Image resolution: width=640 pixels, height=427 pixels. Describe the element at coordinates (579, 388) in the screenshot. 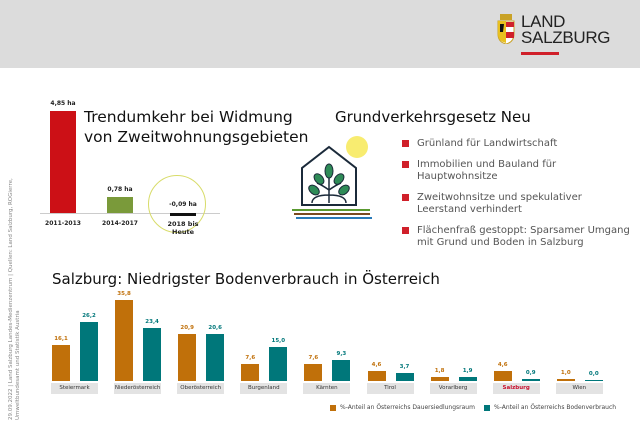

I see `category-label: Wien` at that location.